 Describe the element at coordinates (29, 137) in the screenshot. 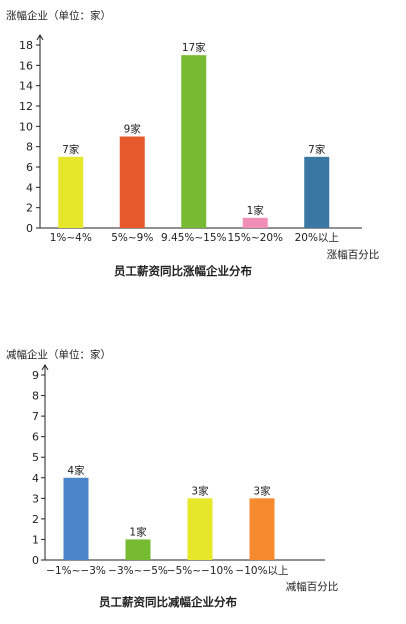

I see `y-ticks: 0 2 4 6 8 10 12 14 16 18` at that location.